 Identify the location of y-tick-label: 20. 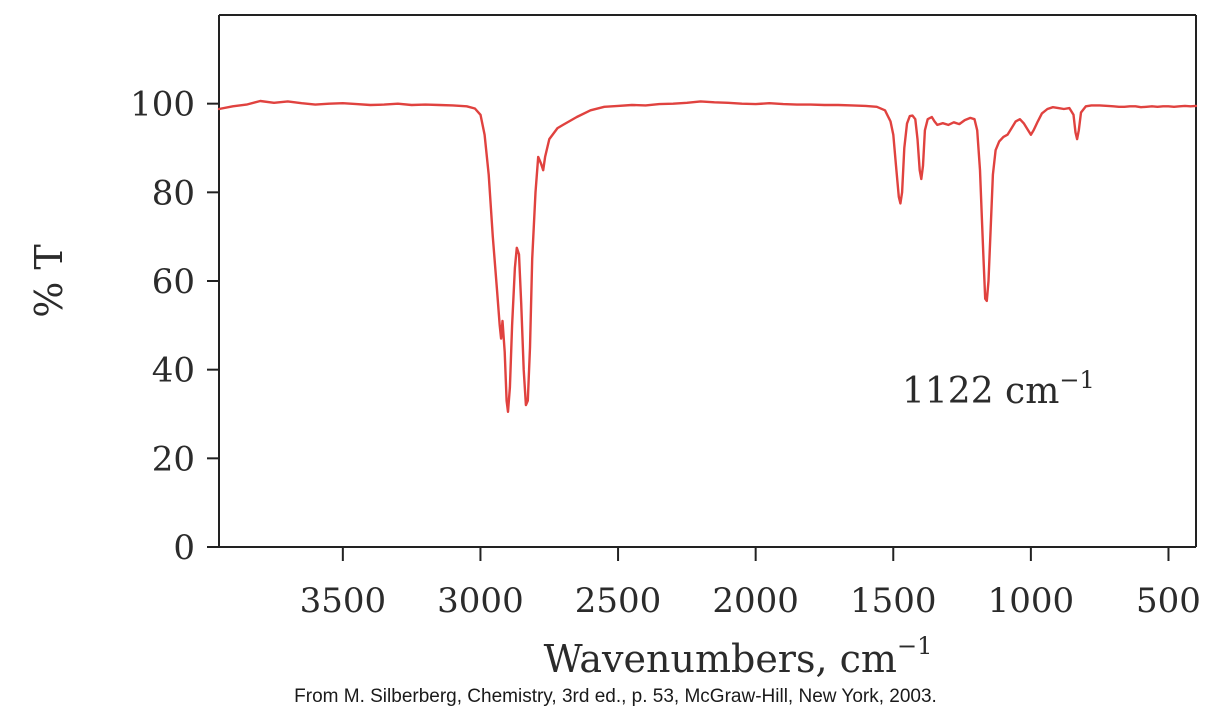
(173, 459).